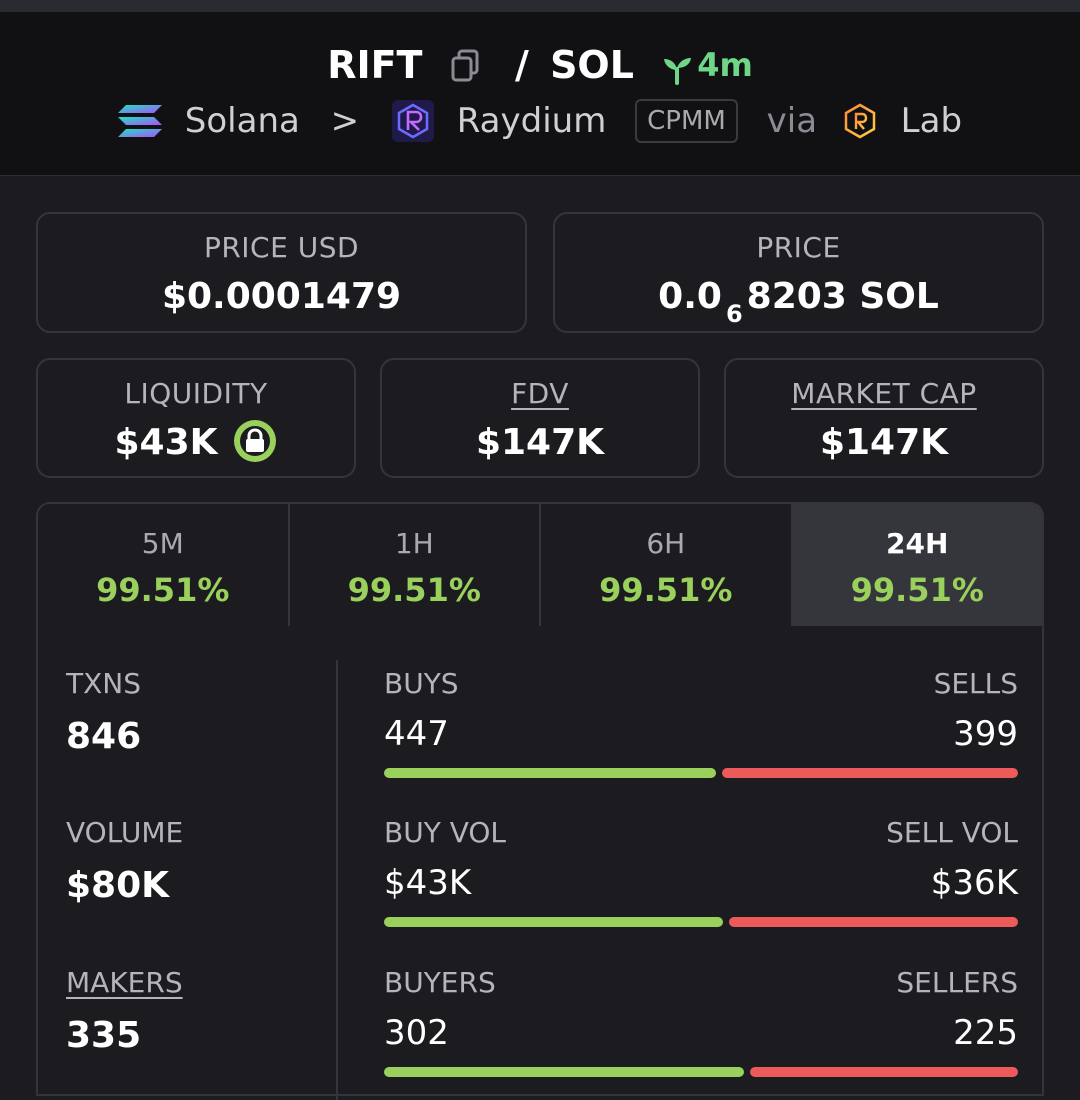 This screenshot has width=1080, height=1100. Describe the element at coordinates (677, 68) in the screenshot. I see `sprout-icon` at that location.